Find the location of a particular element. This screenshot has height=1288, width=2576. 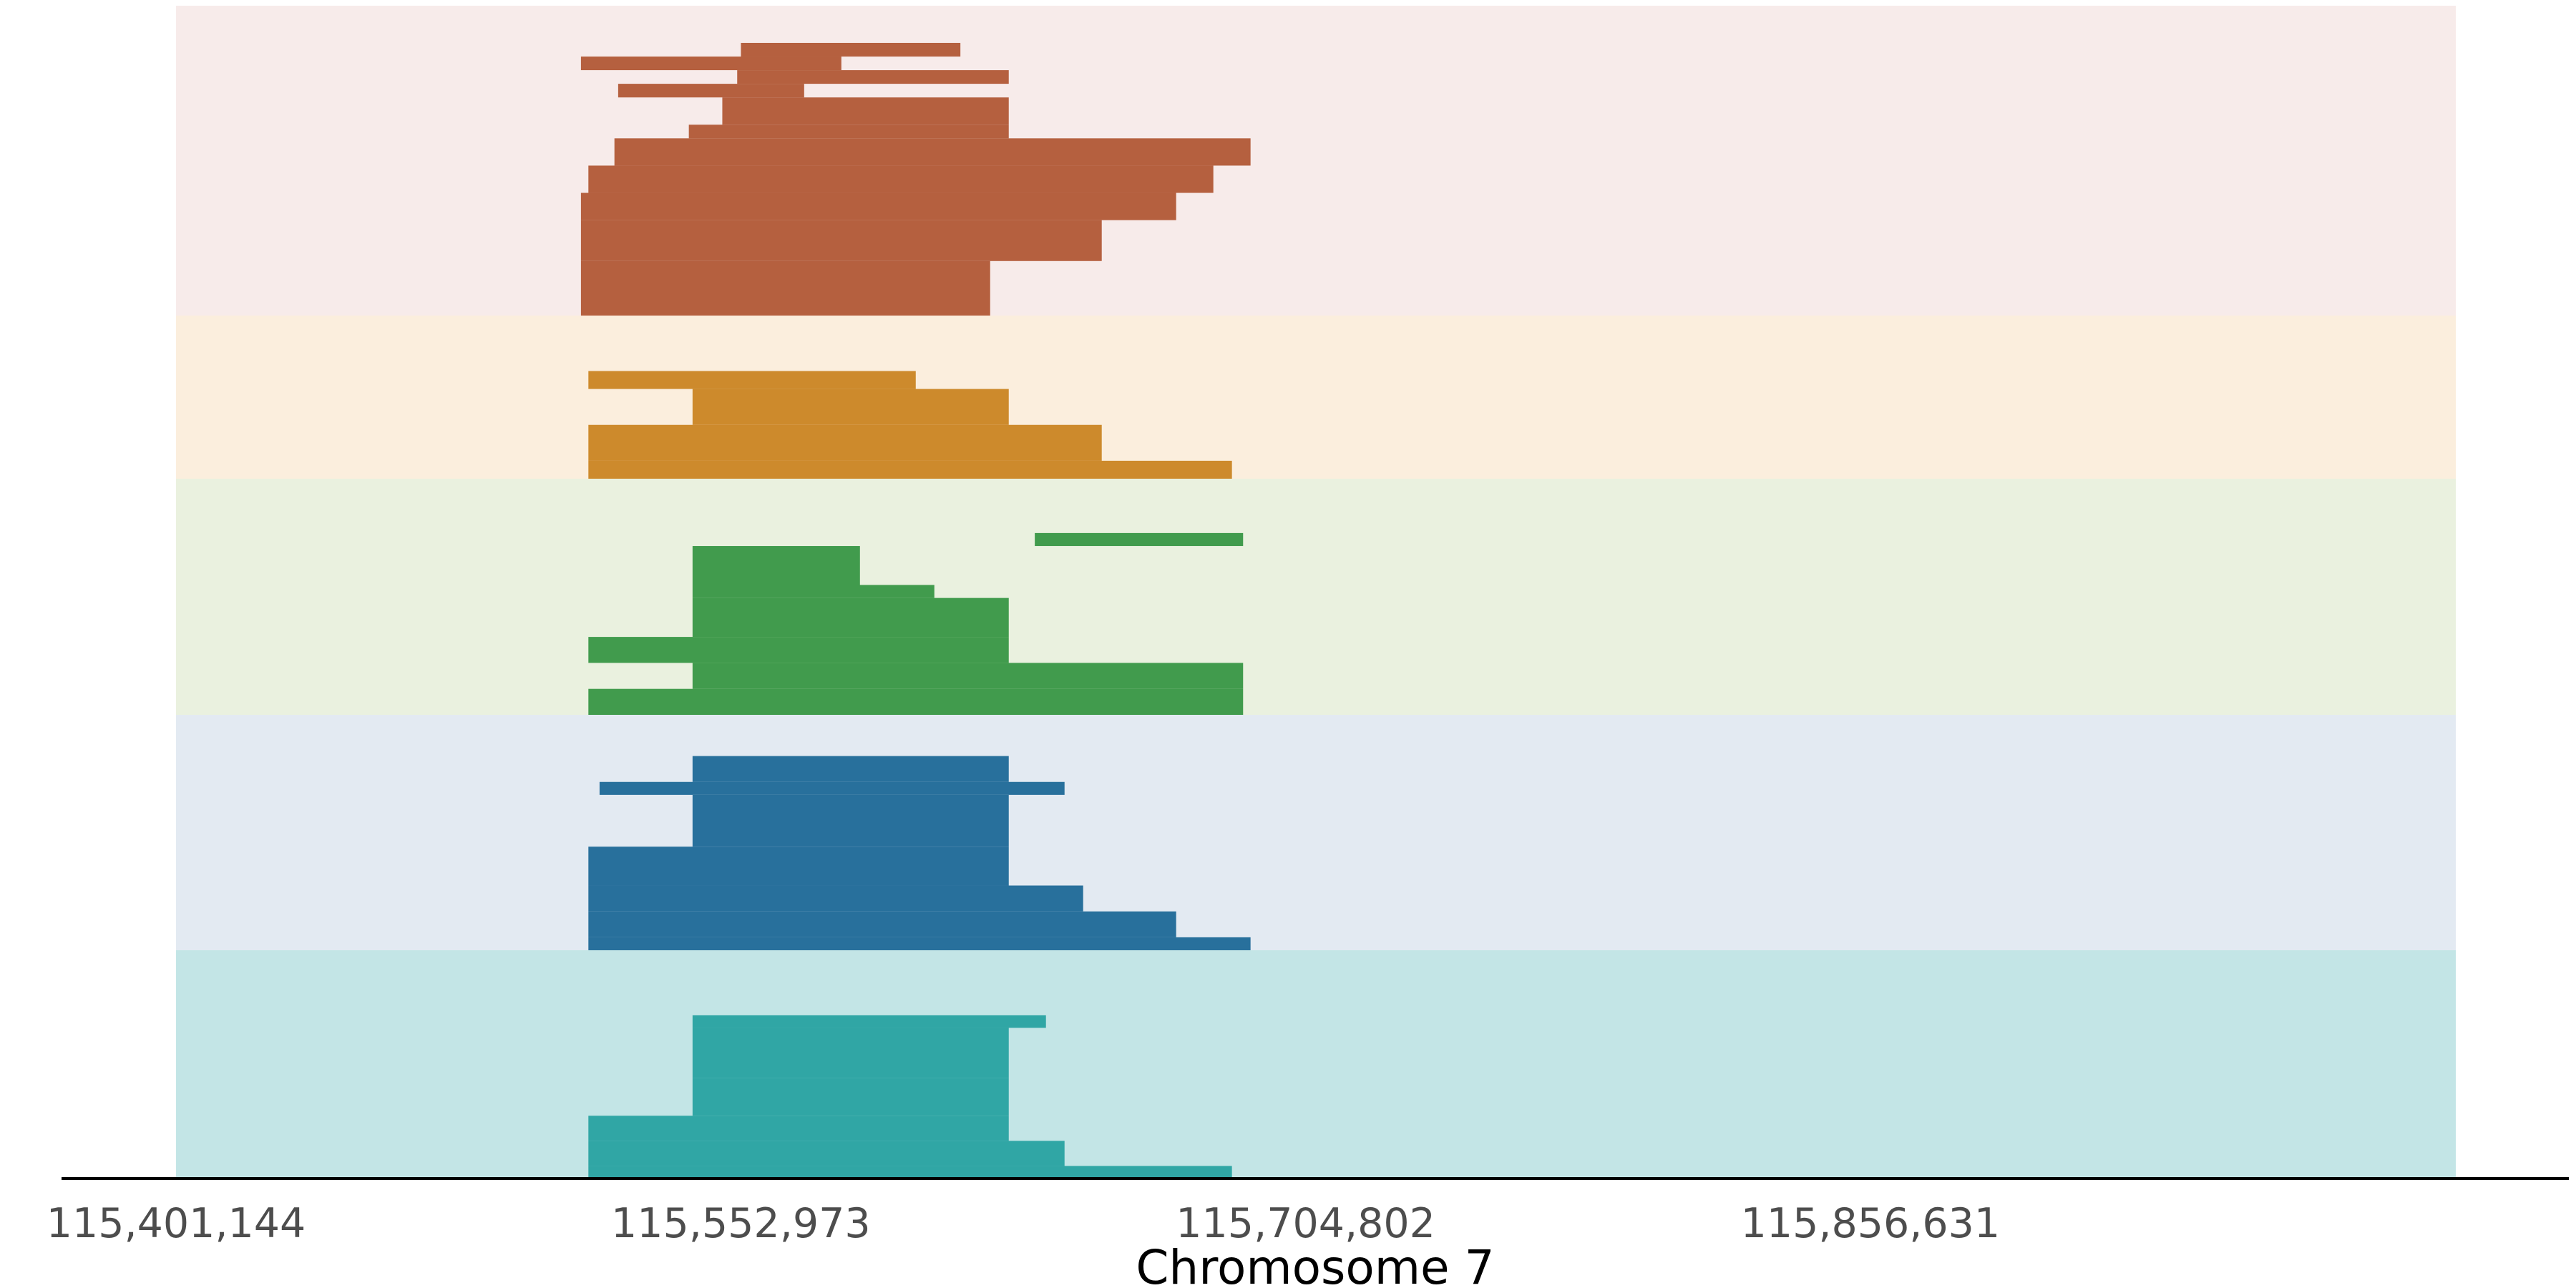

x-tick-label: 115,552,973 is located at coordinates (741, 1223).